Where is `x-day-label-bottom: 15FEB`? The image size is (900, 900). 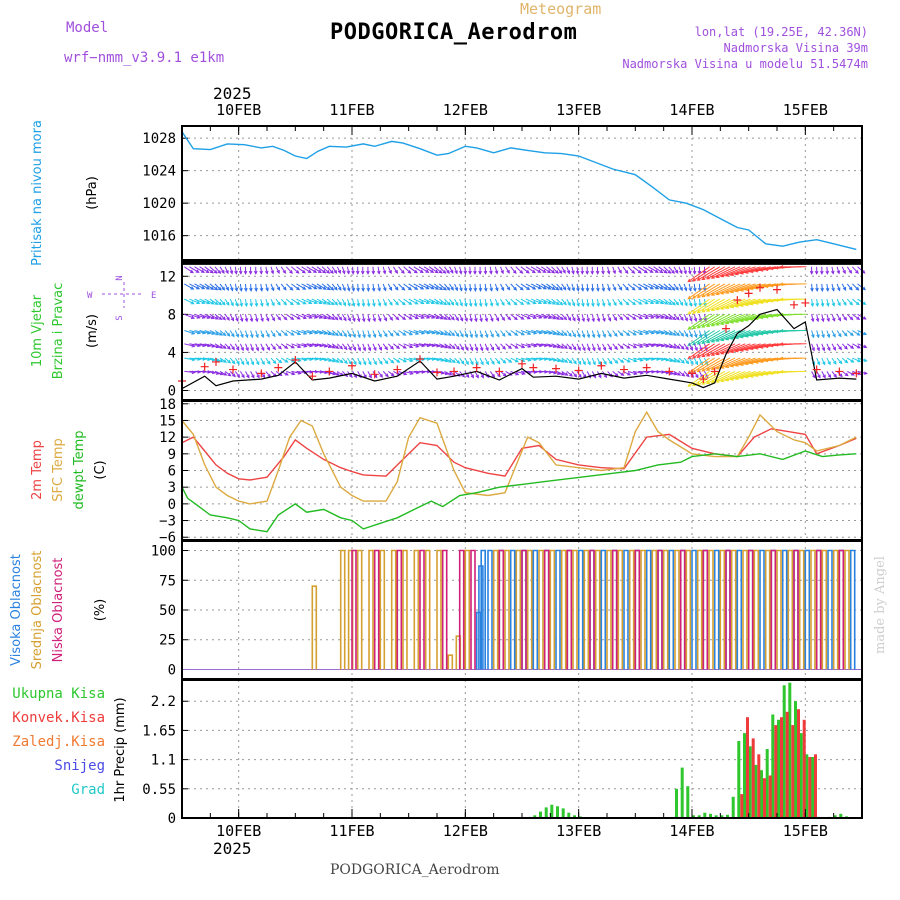
x-day-label-bottom: 15FEB is located at coordinates (805, 831).